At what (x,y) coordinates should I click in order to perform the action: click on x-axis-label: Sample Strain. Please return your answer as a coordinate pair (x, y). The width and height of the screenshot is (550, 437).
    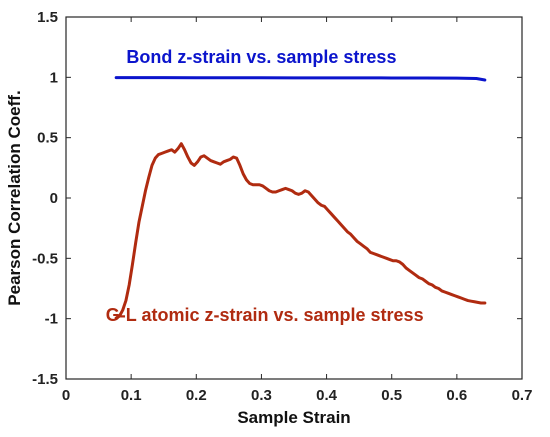
    Looking at the image, I should click on (293, 417).